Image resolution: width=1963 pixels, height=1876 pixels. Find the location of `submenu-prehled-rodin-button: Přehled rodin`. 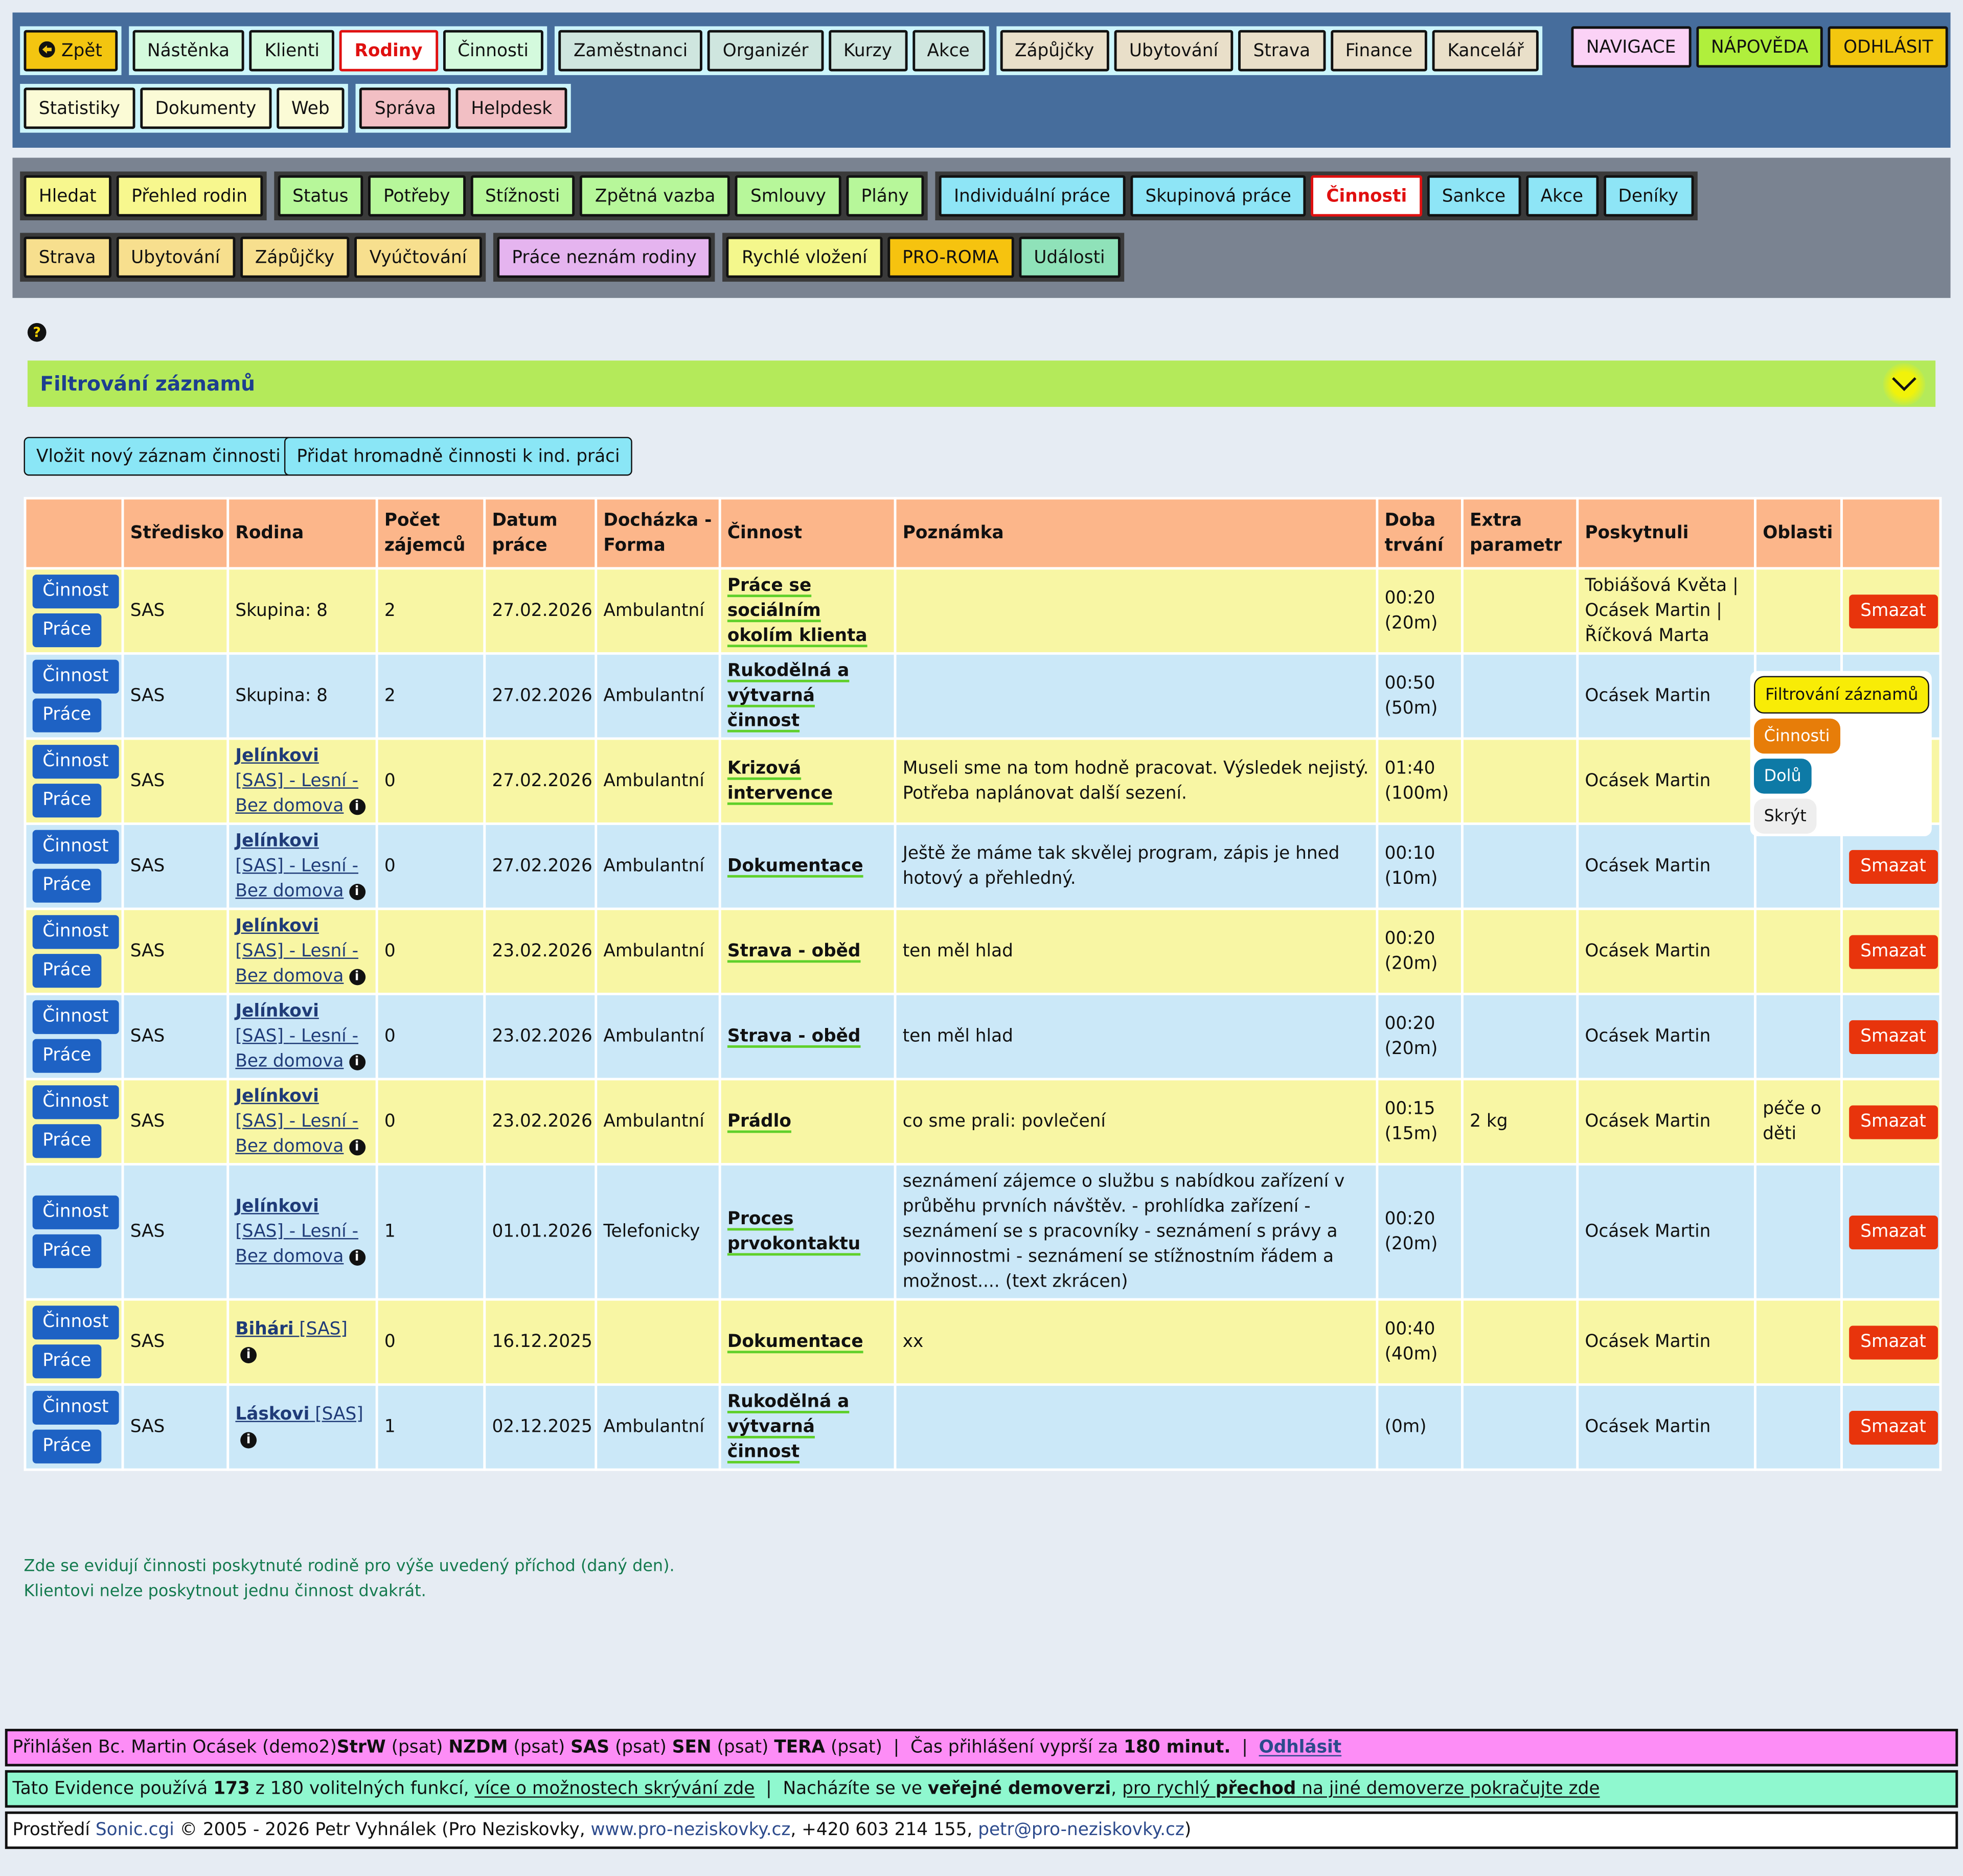

submenu-prehled-rodin-button: Přehled rodin is located at coordinates (189, 196).